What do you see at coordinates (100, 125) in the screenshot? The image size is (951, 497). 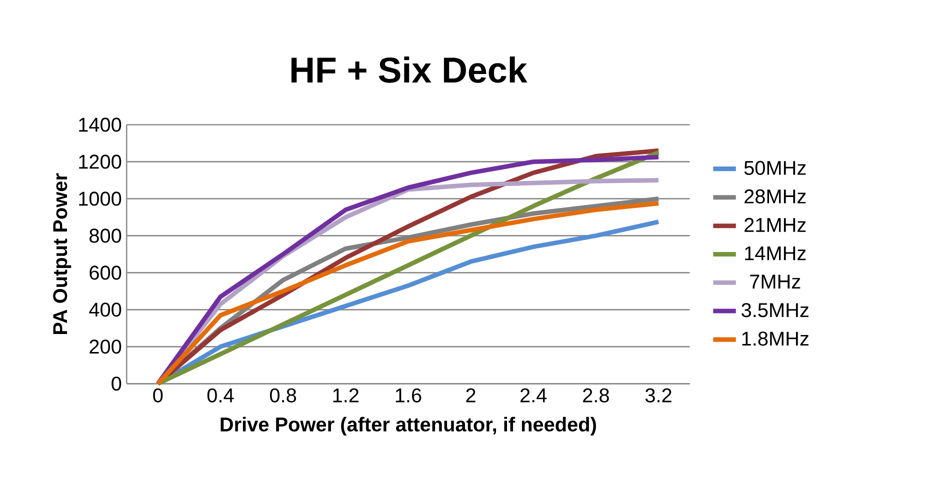 I see `y-tick-label: 1400` at bounding box center [100, 125].